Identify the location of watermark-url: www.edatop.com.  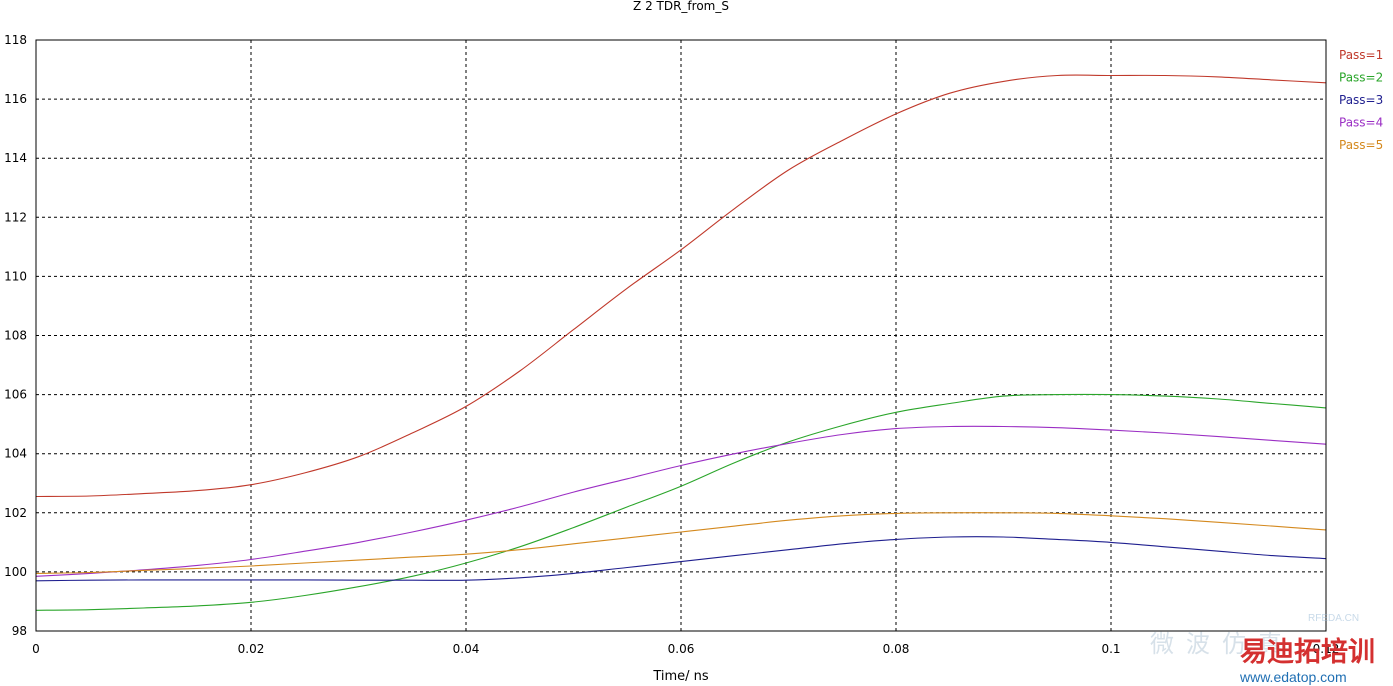
(1293, 677).